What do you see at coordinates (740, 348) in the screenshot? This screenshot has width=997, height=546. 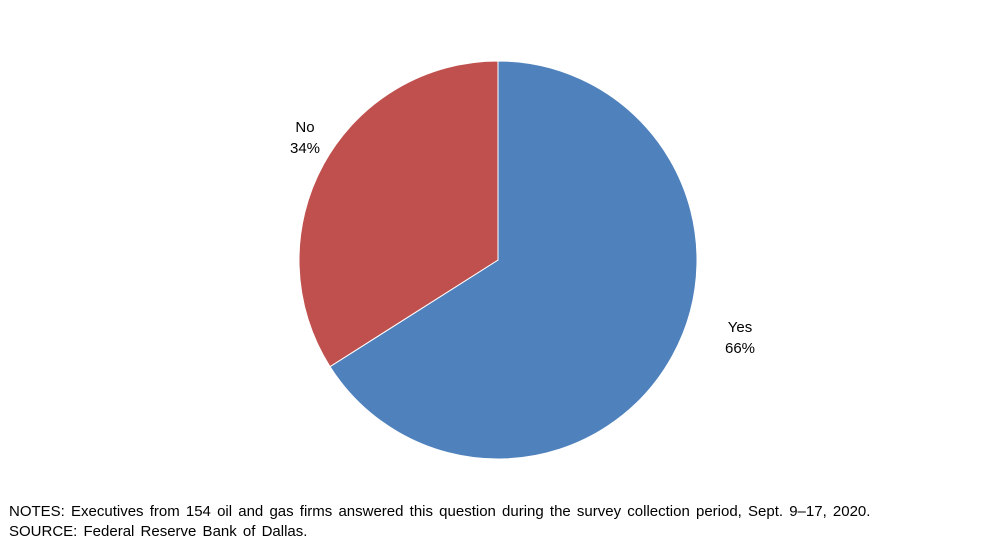 I see `slice-value-label: 66%` at bounding box center [740, 348].